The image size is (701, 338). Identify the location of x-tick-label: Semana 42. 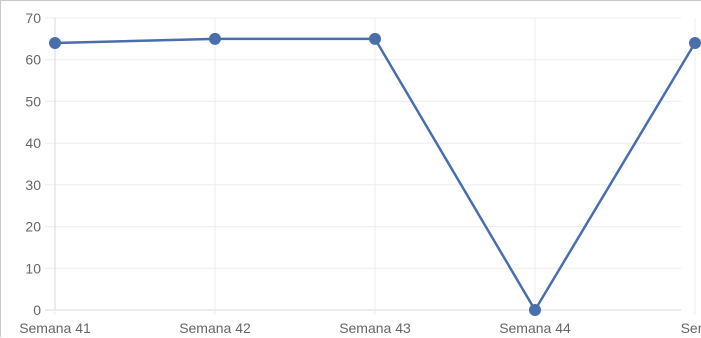
(215, 328).